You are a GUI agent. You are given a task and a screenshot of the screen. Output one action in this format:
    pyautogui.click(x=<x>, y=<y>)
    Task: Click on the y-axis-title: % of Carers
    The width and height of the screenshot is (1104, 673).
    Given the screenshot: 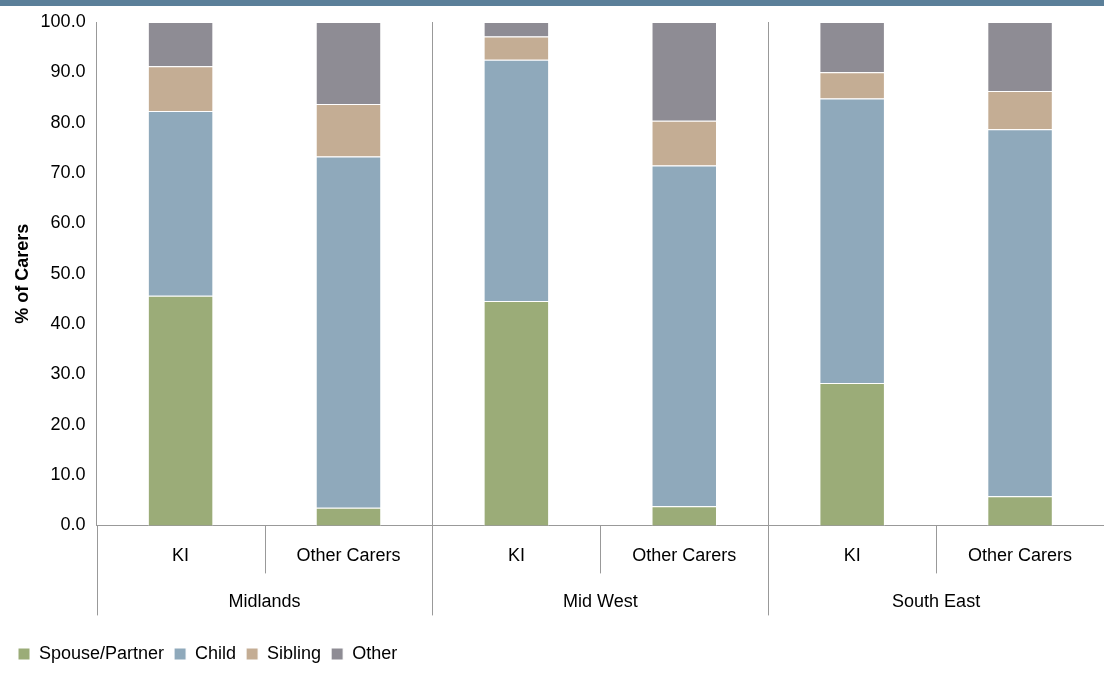 What is the action you would take?
    pyautogui.click(x=21, y=273)
    